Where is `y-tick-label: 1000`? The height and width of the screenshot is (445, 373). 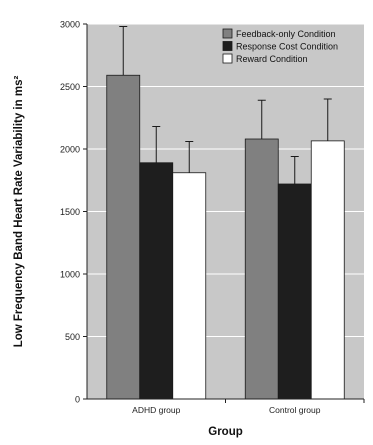 y-tick-label: 1000 is located at coordinates (70, 275).